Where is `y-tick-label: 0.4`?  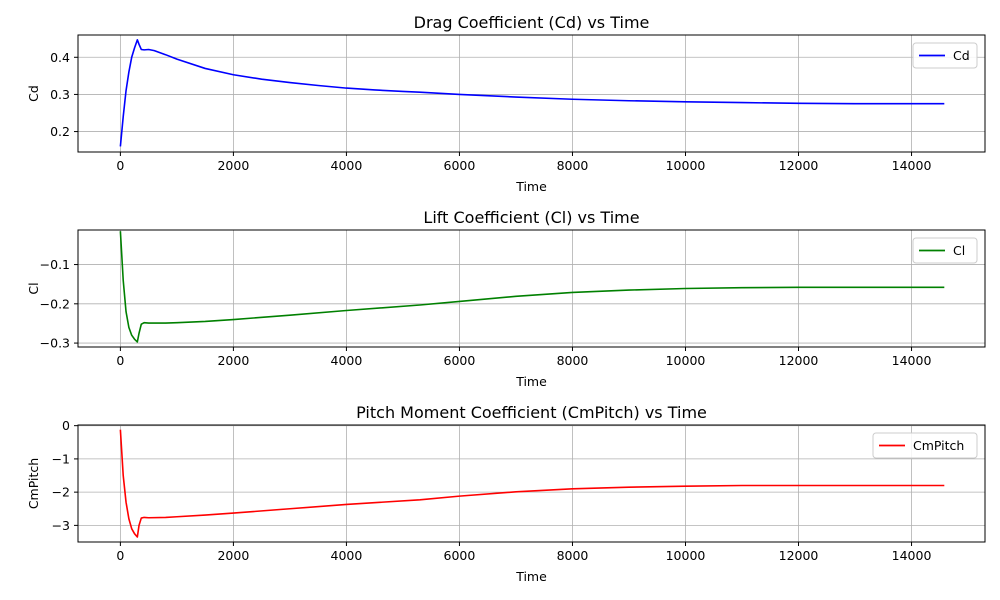
y-tick-label: 0.4 is located at coordinates (60, 57).